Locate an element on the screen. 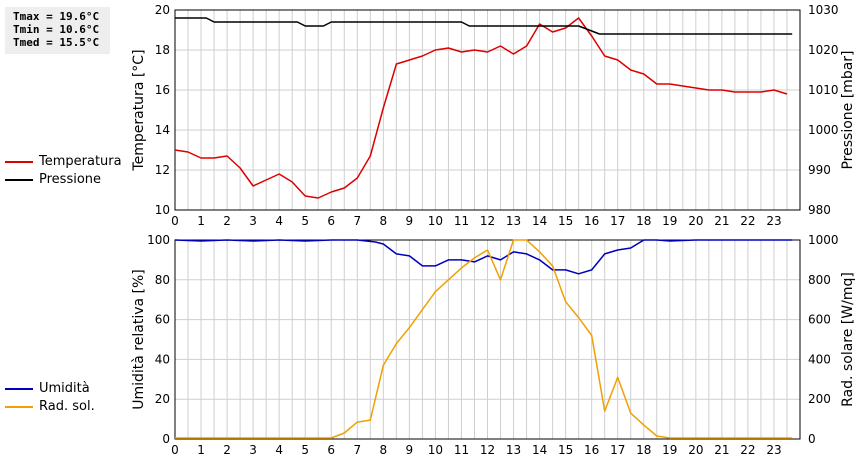 The height and width of the screenshot is (460, 860). bottom-x-tick-label: 11 is located at coordinates (461, 450).